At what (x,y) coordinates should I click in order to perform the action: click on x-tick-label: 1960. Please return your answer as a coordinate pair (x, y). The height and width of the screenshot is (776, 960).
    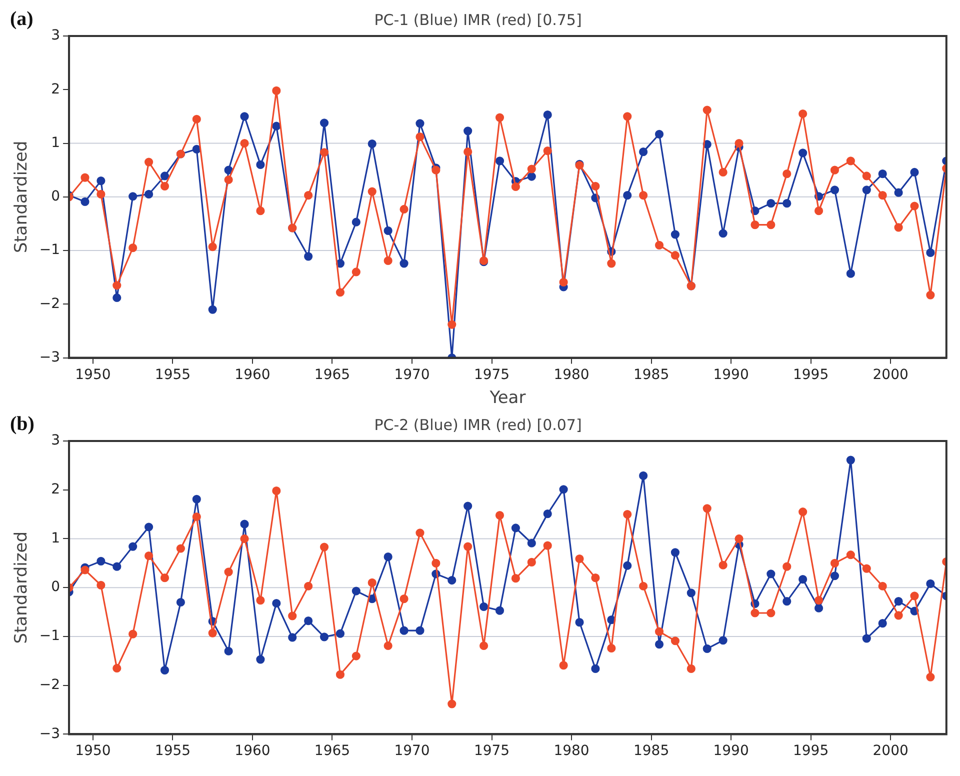
    Looking at the image, I should click on (252, 374).